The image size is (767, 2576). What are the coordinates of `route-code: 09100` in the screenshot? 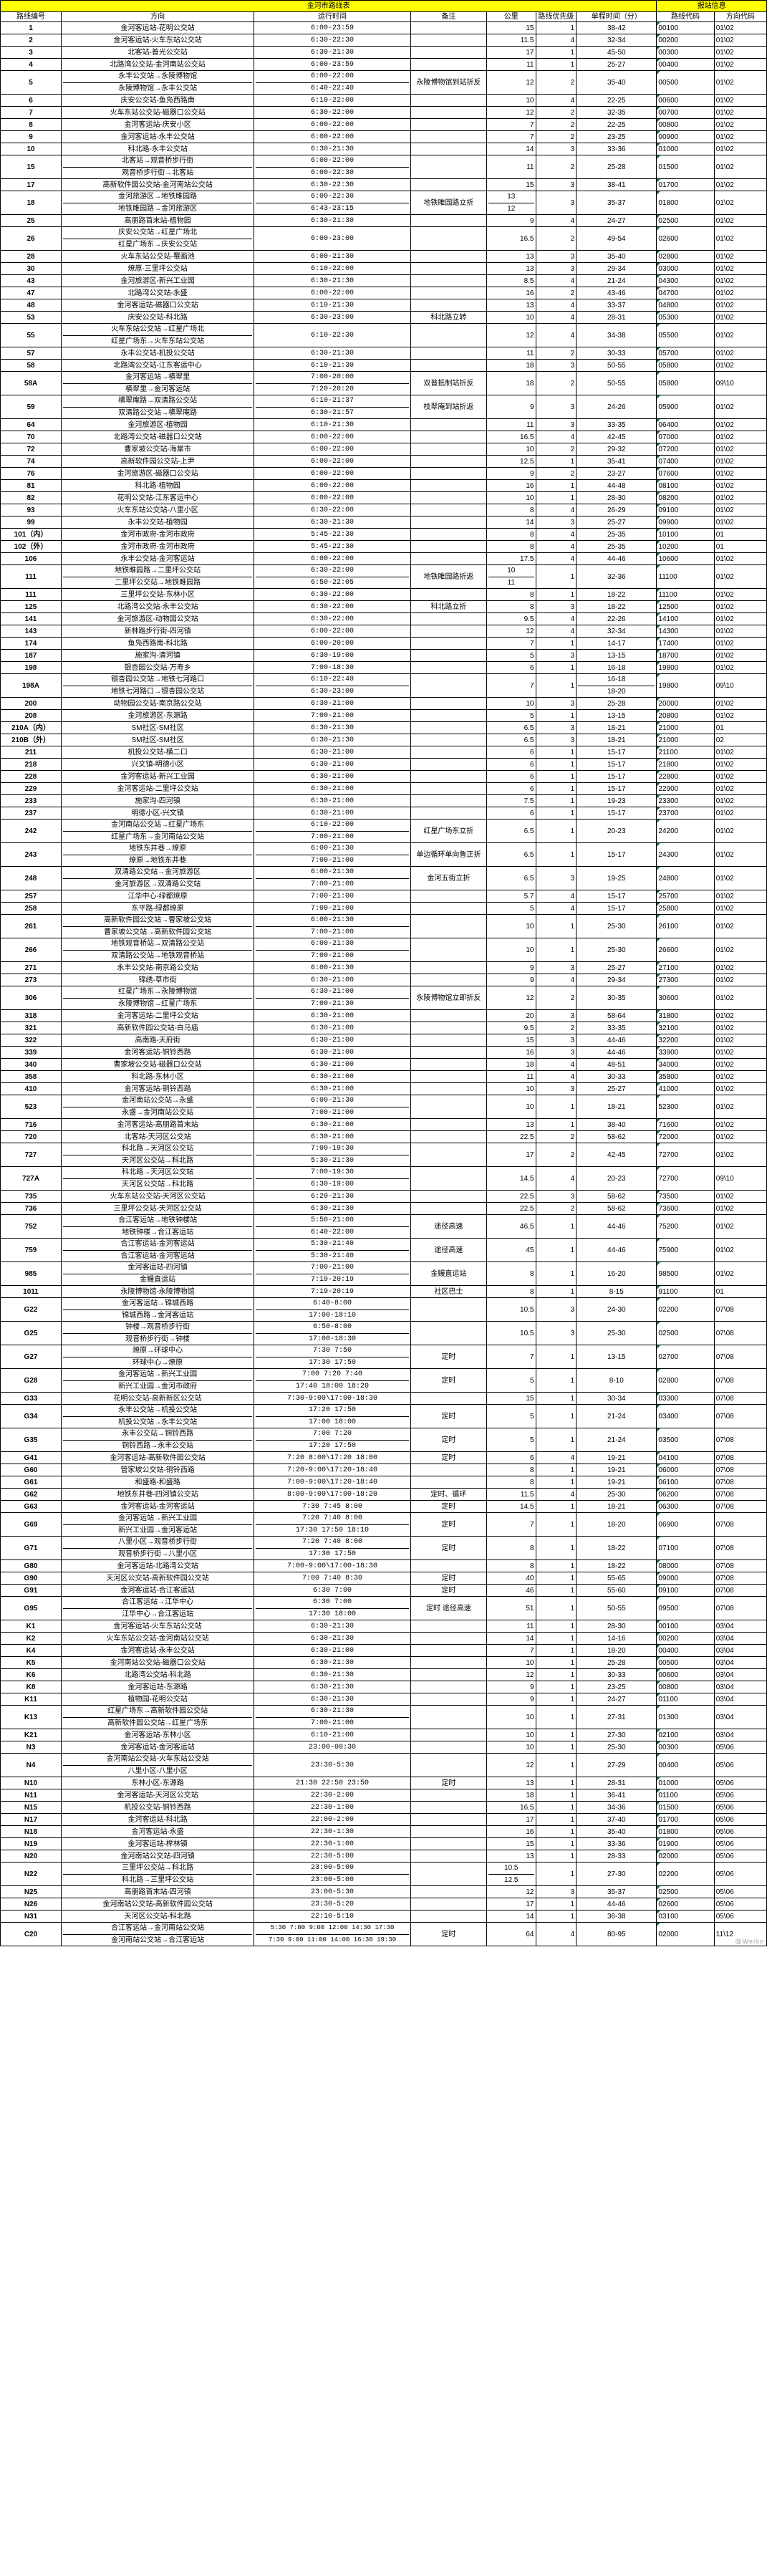 It's located at (686, 510).